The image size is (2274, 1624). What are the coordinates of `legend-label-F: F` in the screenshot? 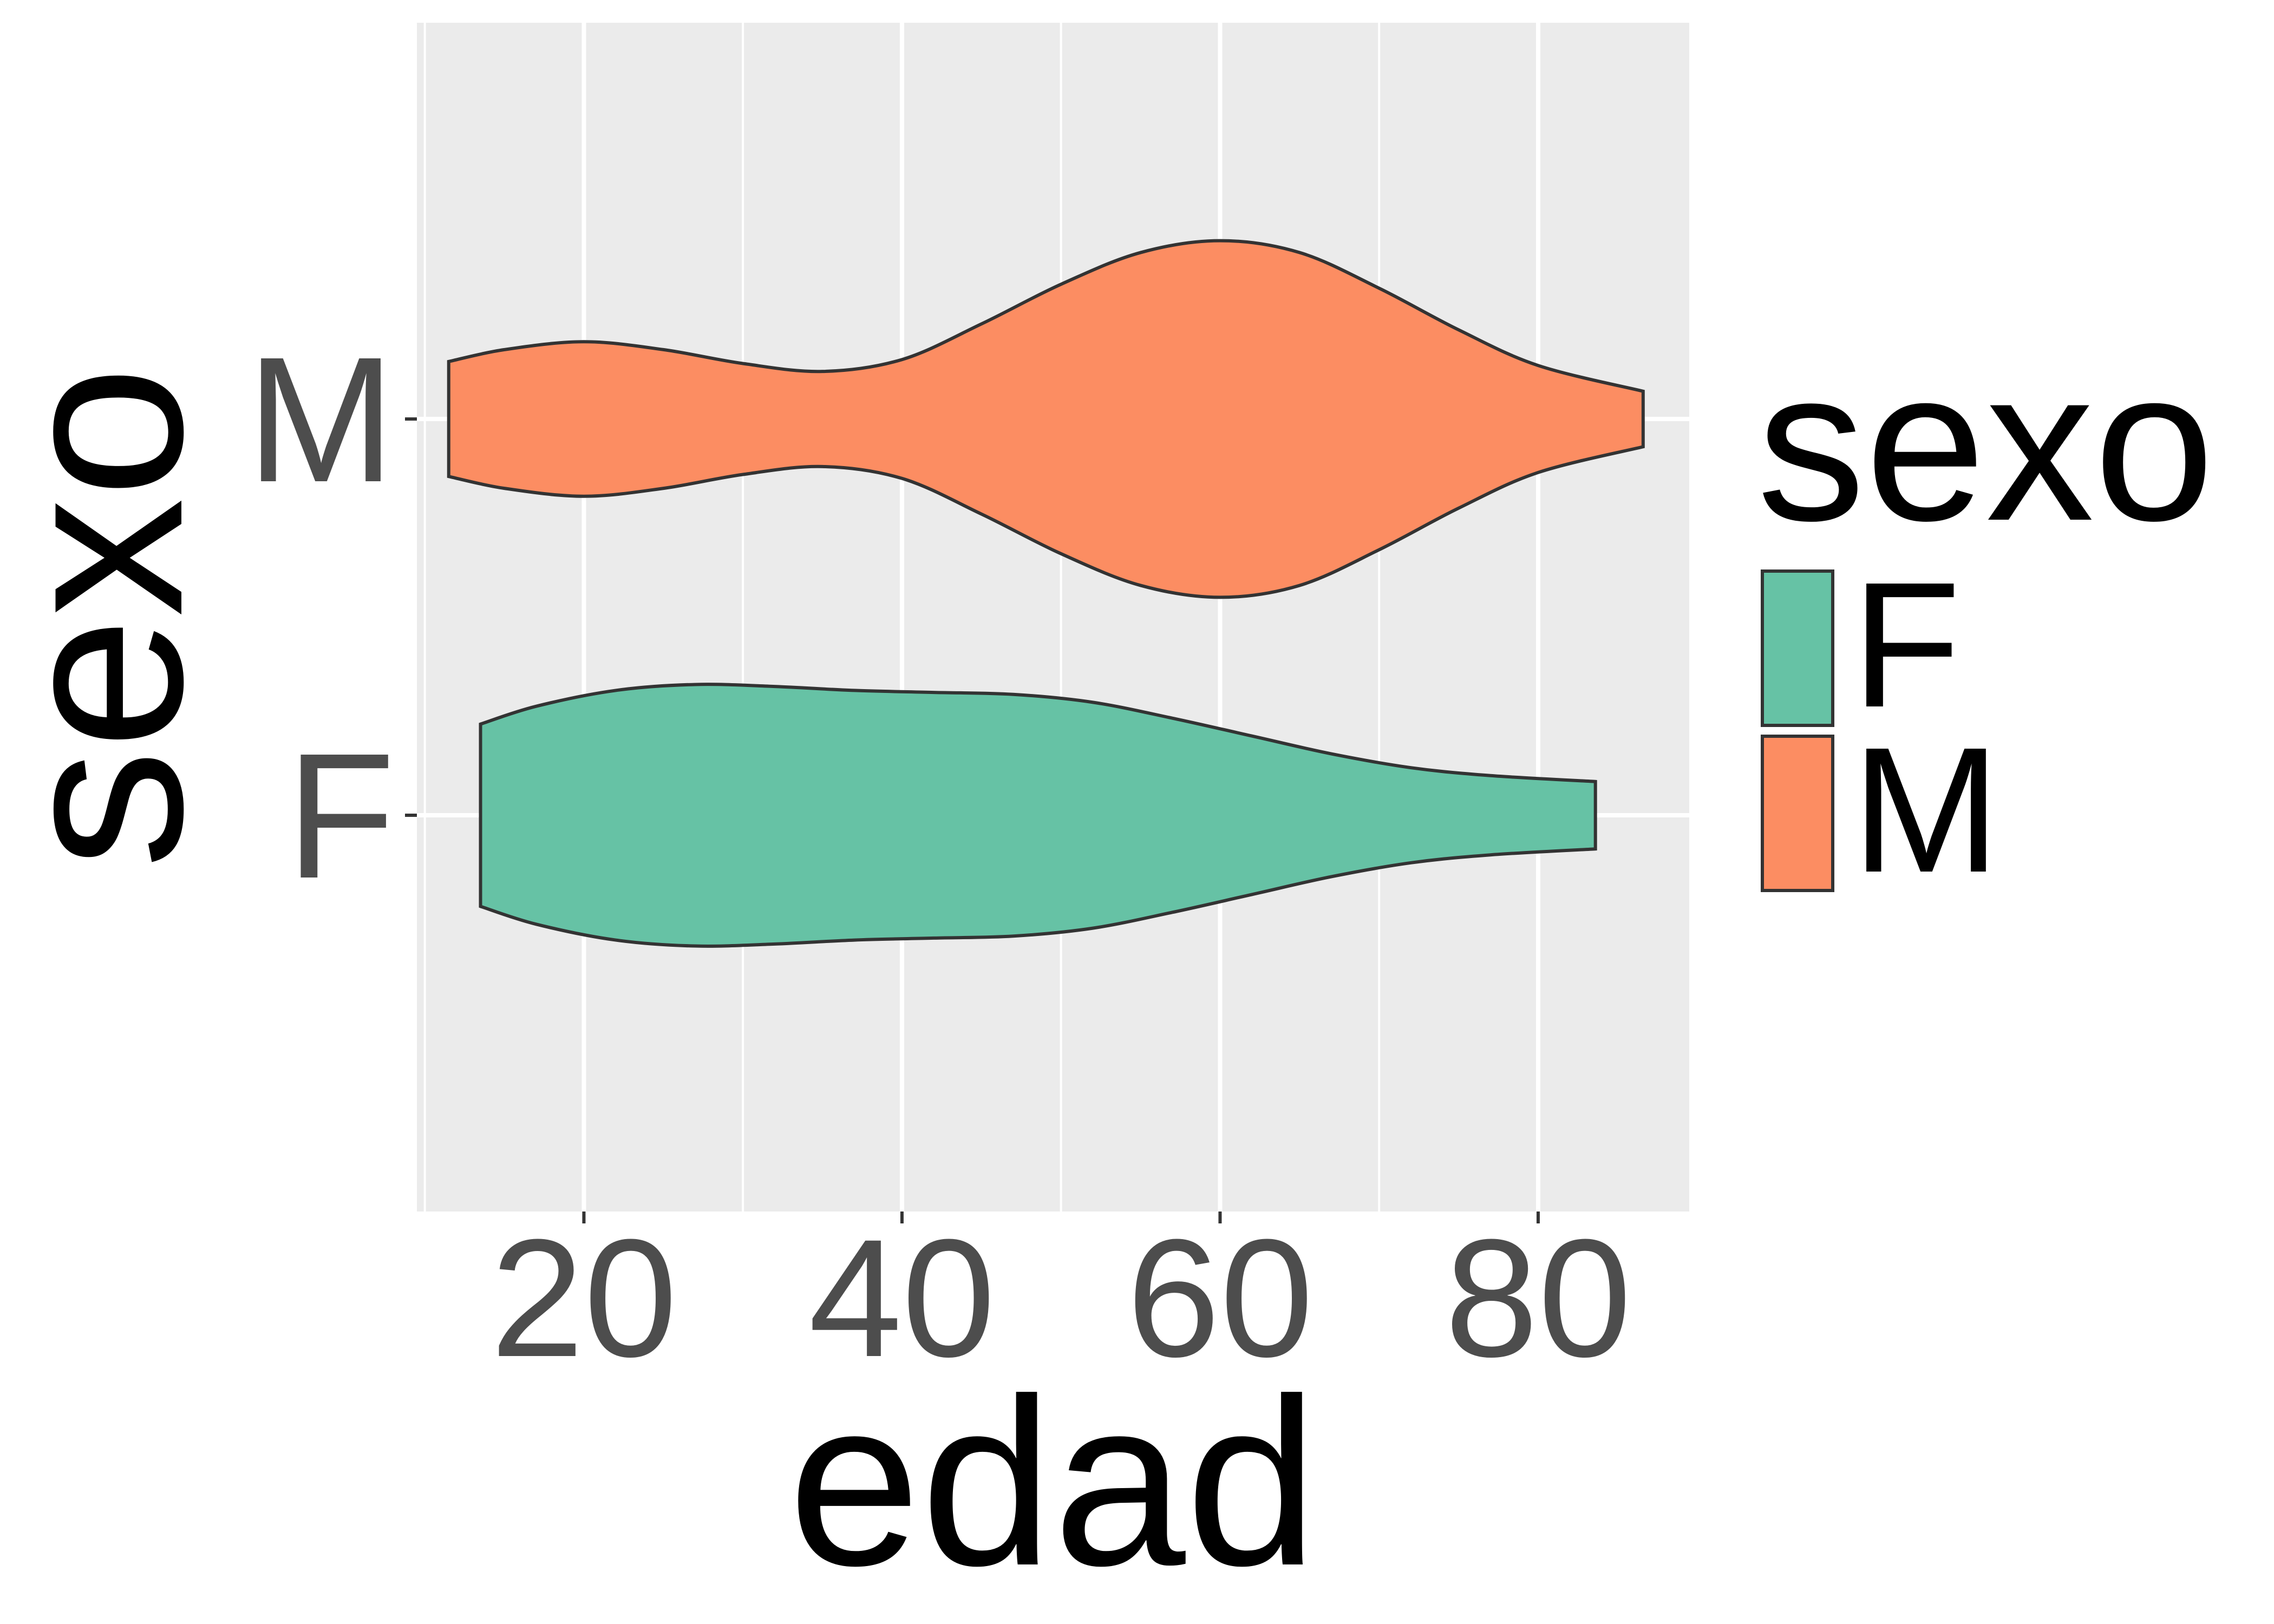 It's located at (1907, 645).